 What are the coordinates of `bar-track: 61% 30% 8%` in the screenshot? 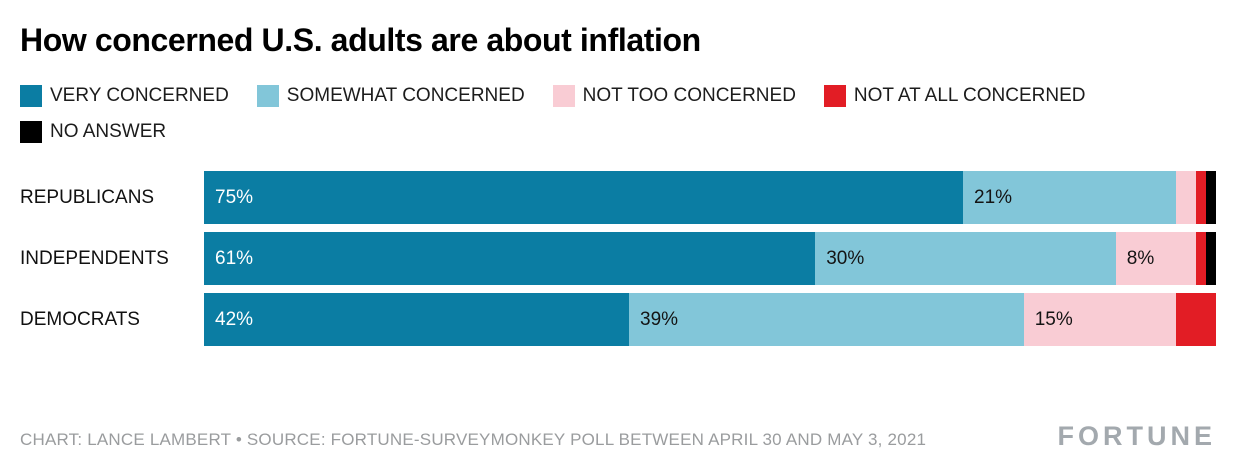 It's located at (710, 258).